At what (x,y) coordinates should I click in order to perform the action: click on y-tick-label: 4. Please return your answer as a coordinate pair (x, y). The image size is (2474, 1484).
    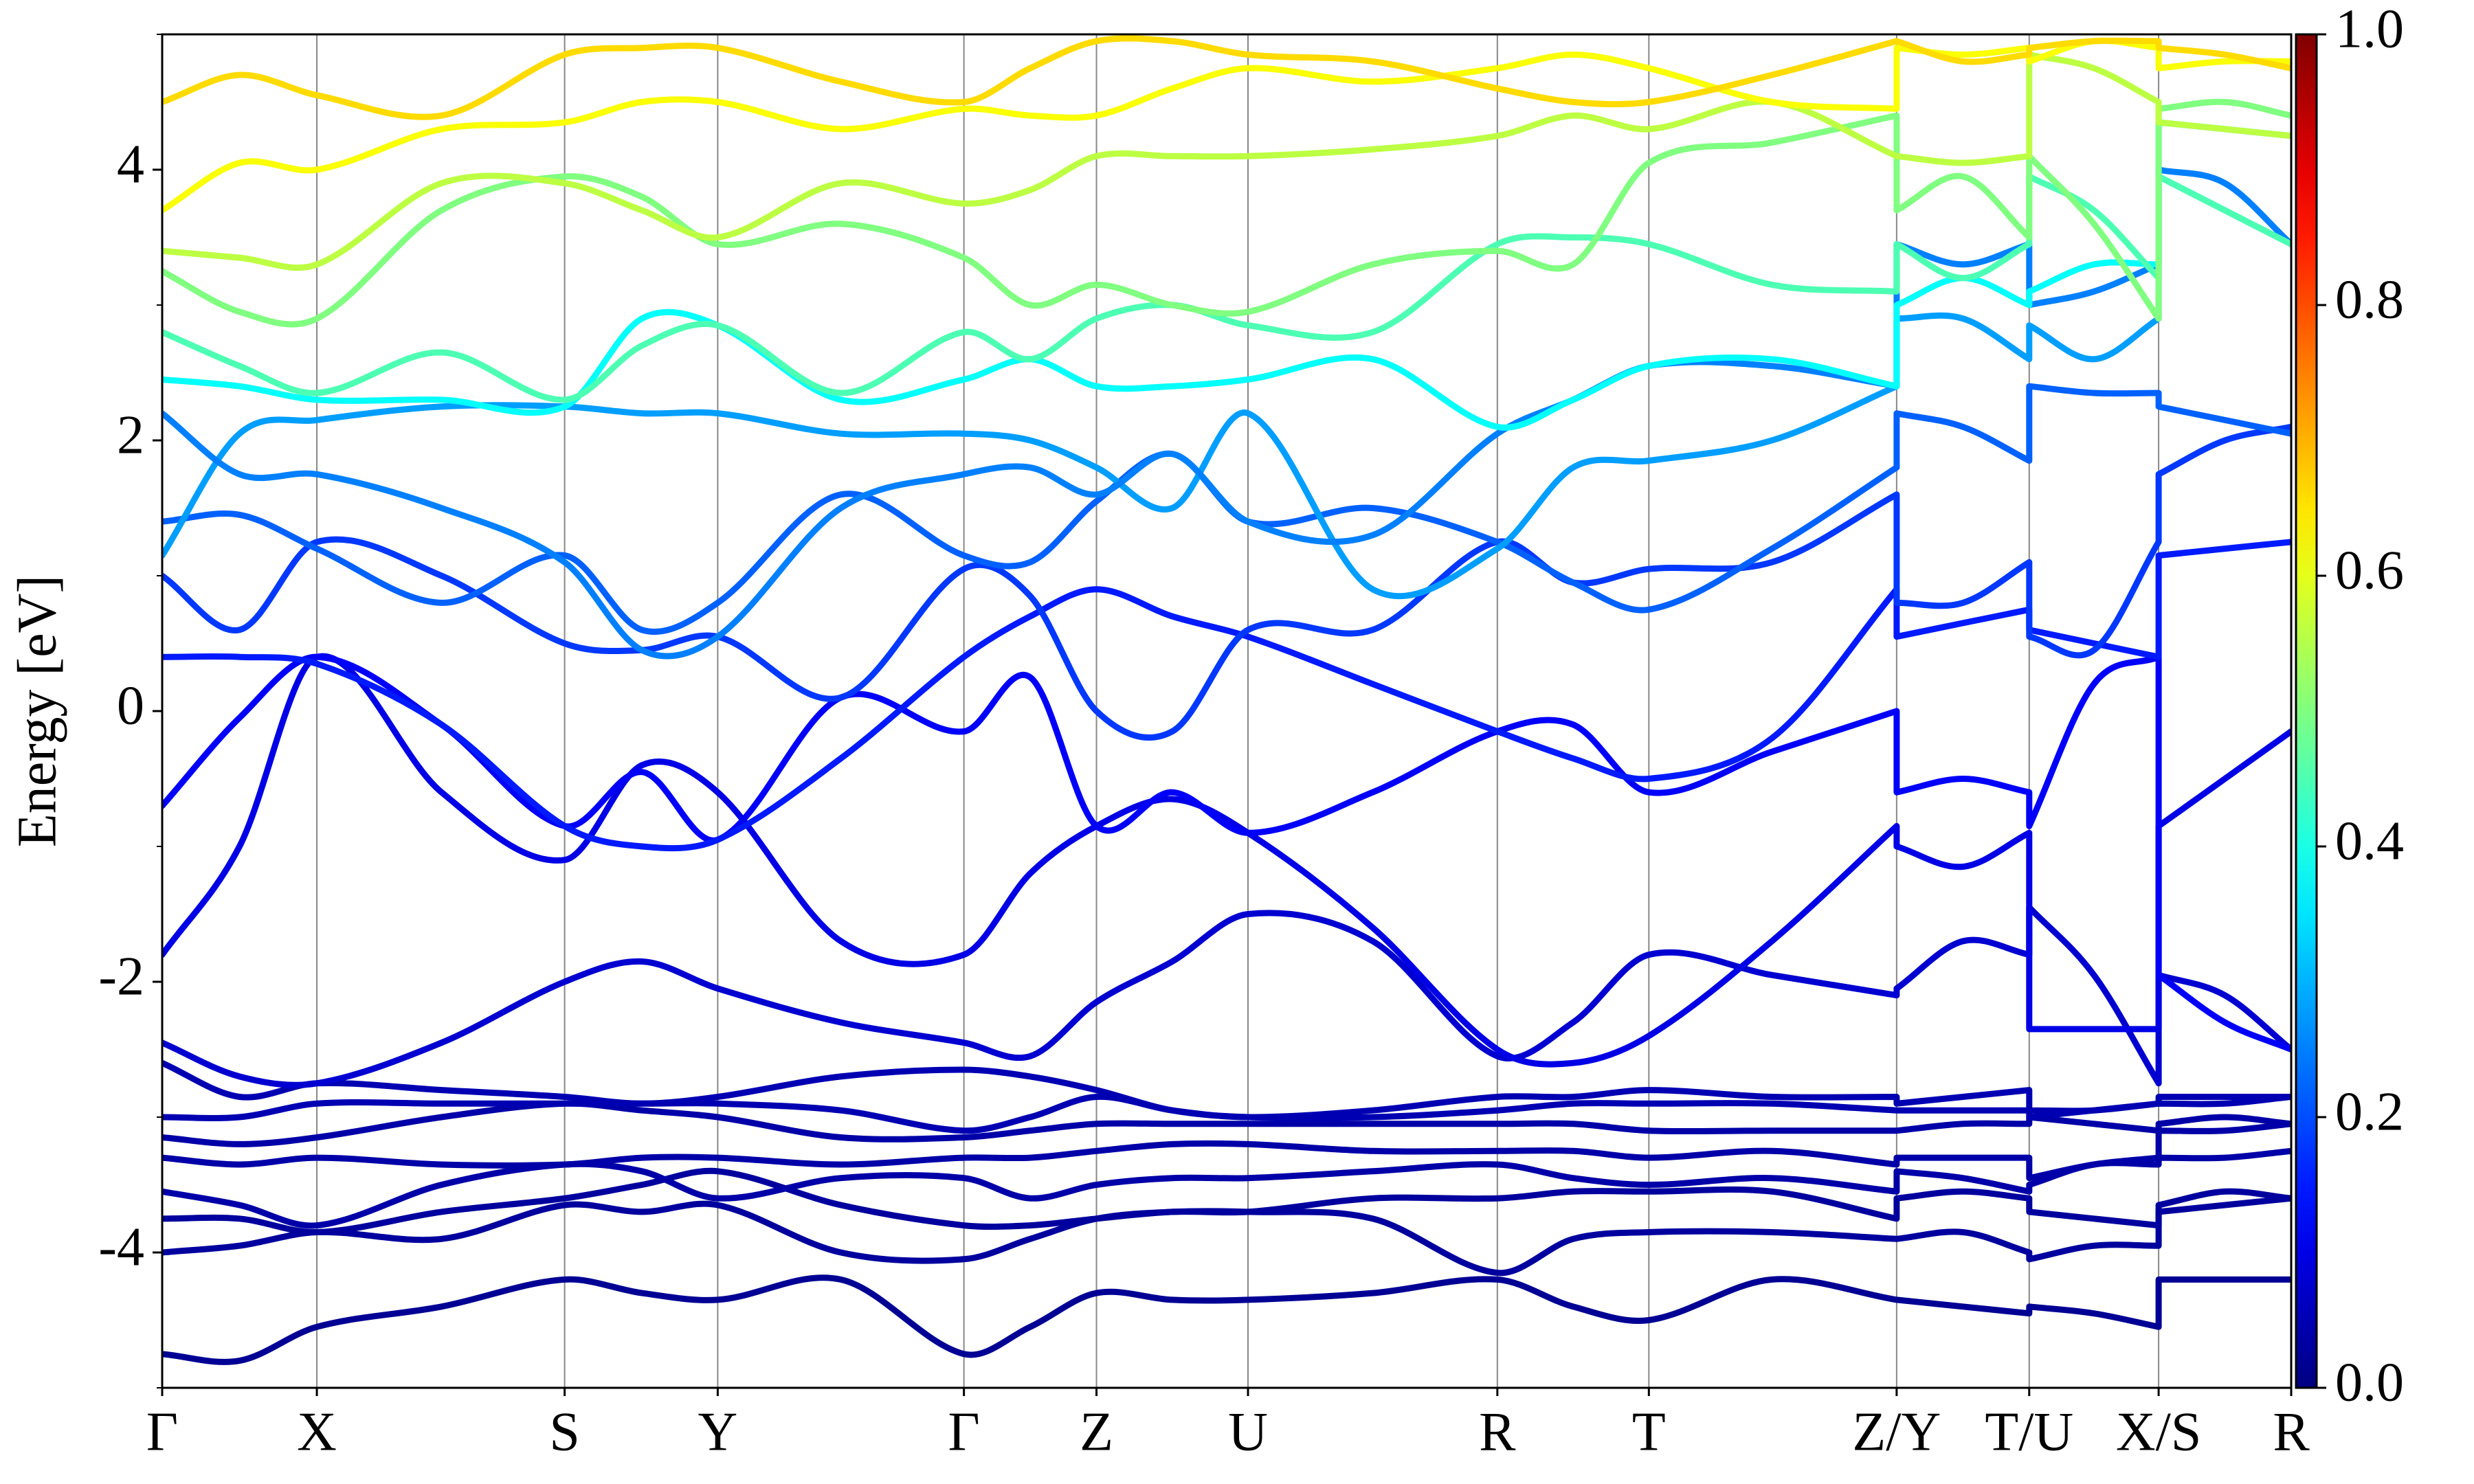
    Looking at the image, I should click on (130, 164).